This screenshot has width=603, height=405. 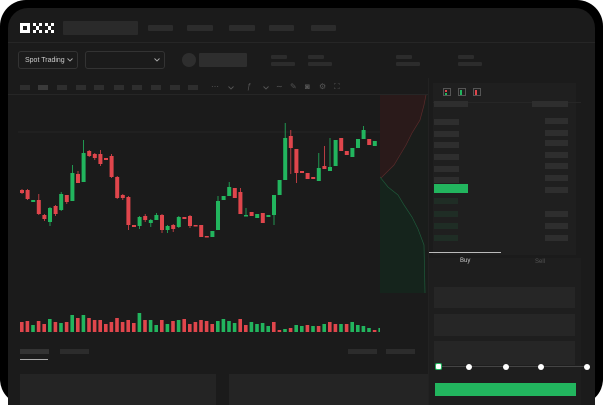 What do you see at coordinates (446, 214) in the screenshot?
I see `bid-price` at bounding box center [446, 214].